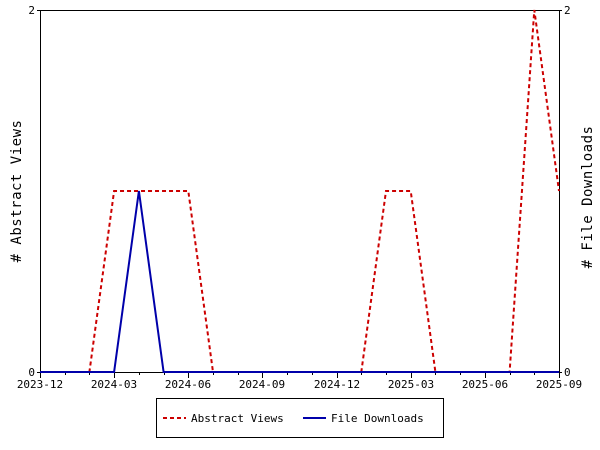  I want to click on x-tick-label: 2024-03, so click(114, 384).